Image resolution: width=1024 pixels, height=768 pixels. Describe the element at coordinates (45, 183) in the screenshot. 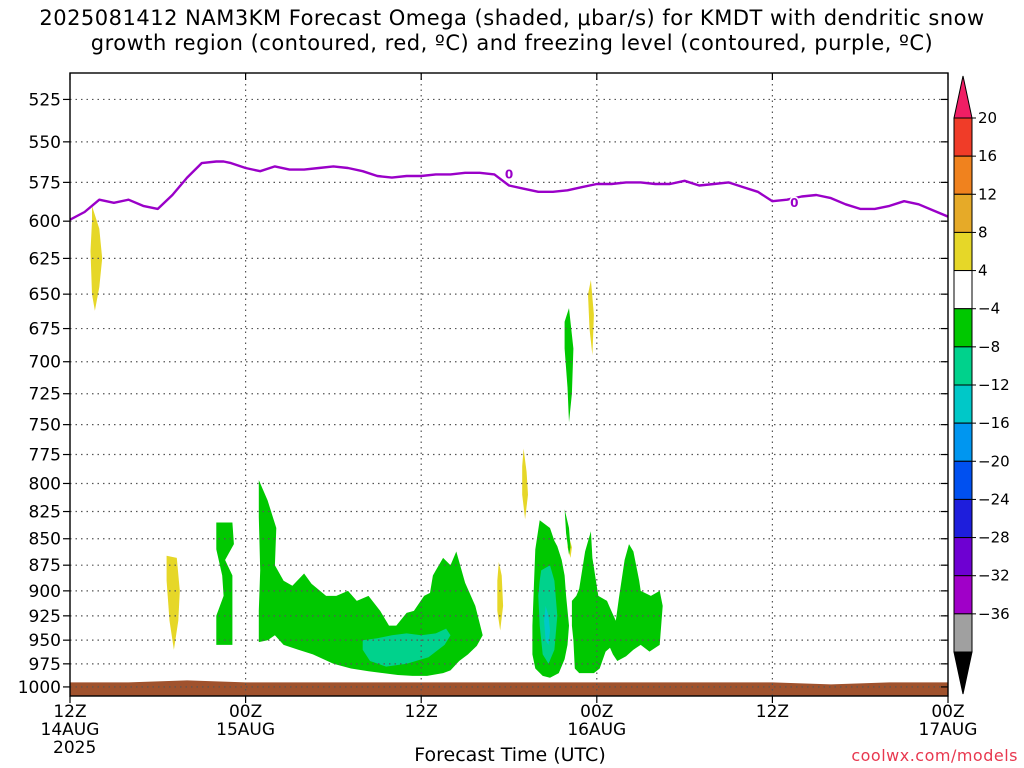

I see `y-tick-label: 575` at that location.